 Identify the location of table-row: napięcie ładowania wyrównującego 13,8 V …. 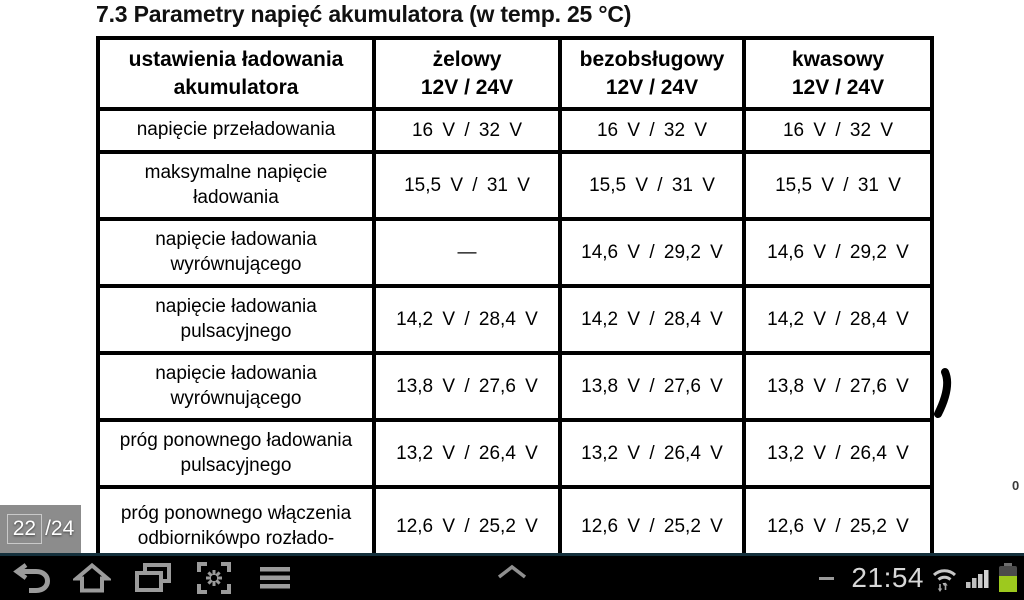
(515, 386).